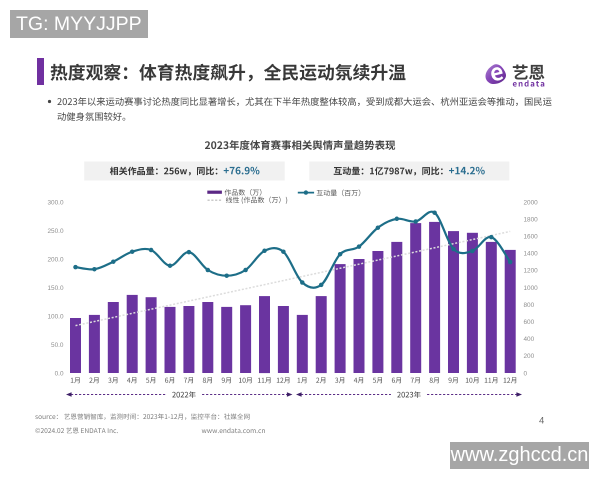  I want to click on svg-text: 150.0, so click(56, 288).